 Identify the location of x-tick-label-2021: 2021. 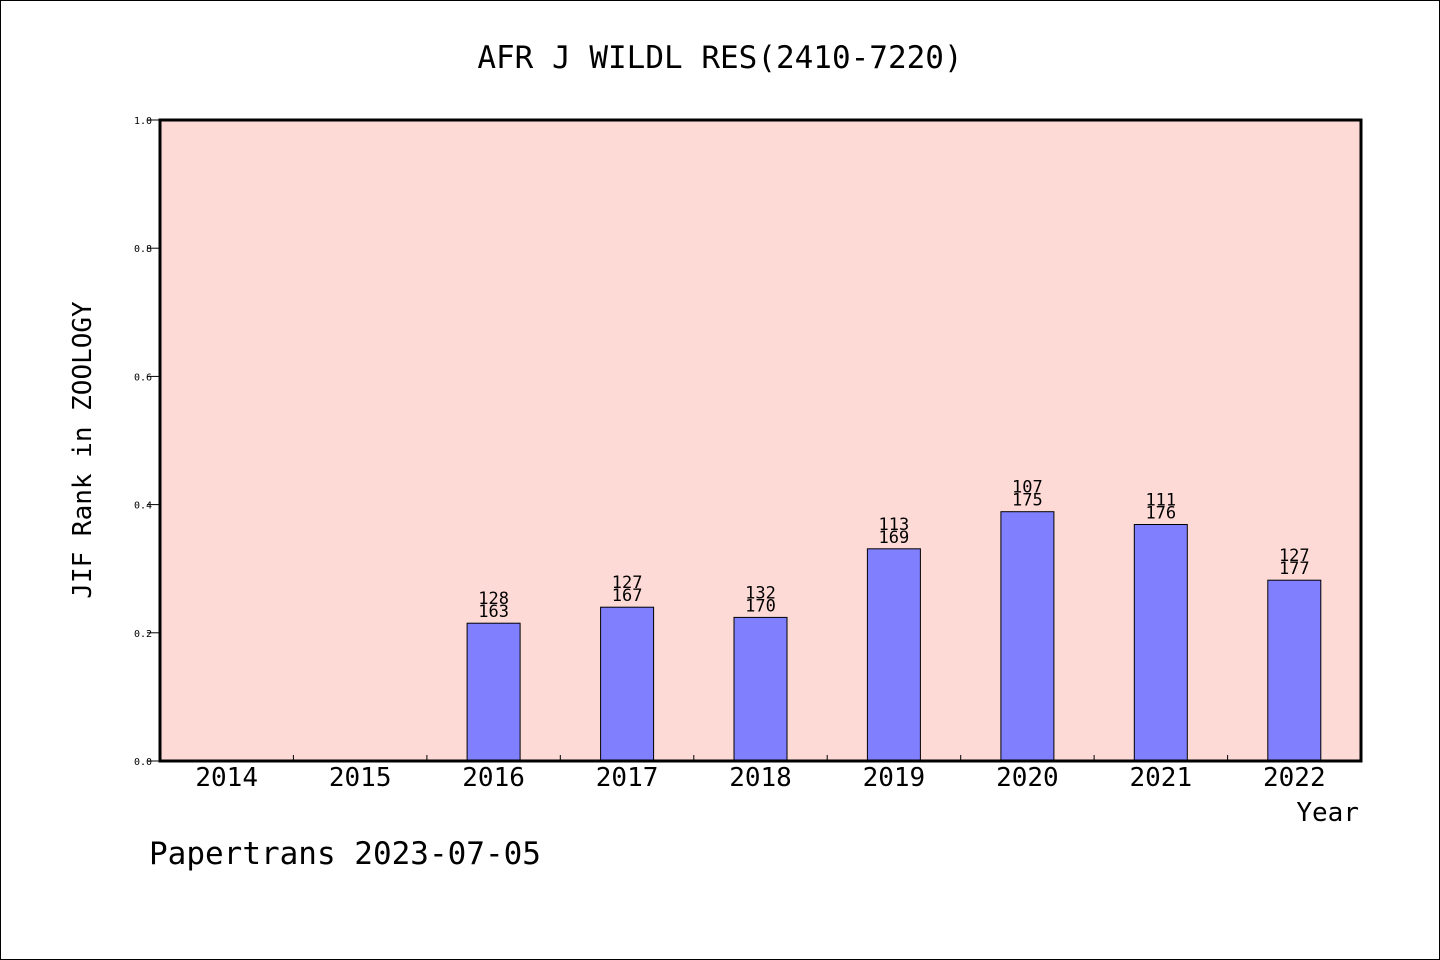
(1160, 778).